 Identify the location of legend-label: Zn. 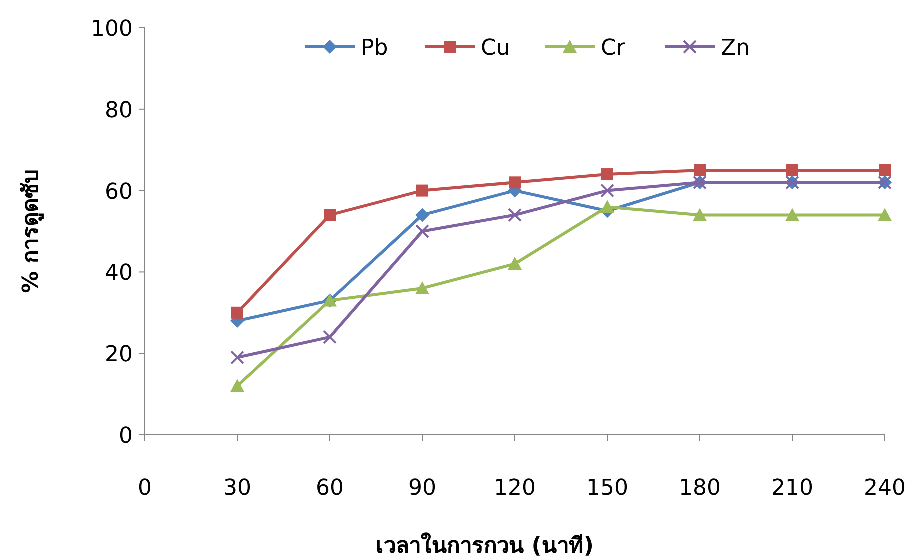
(735, 48).